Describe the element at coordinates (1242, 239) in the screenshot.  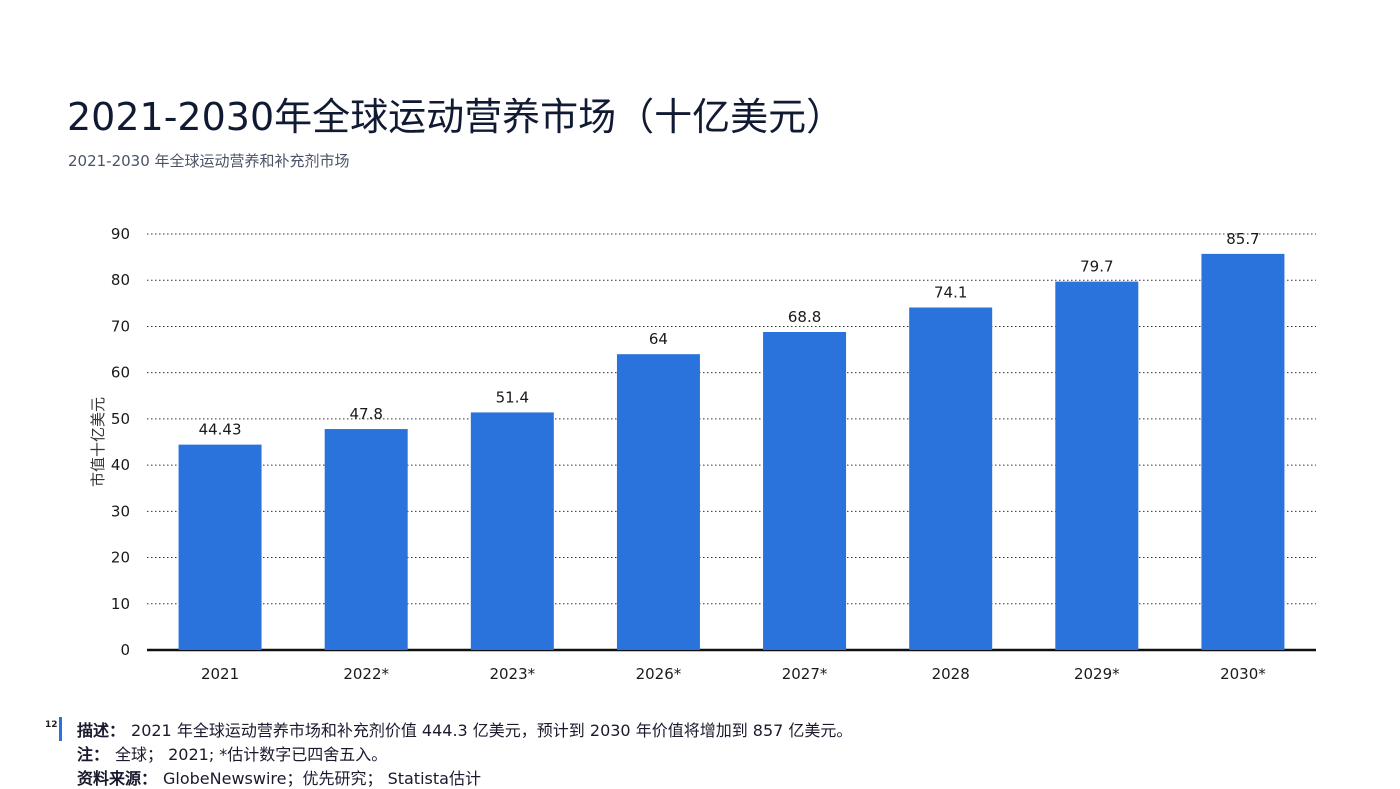
I see `data-label: 85.7` at that location.